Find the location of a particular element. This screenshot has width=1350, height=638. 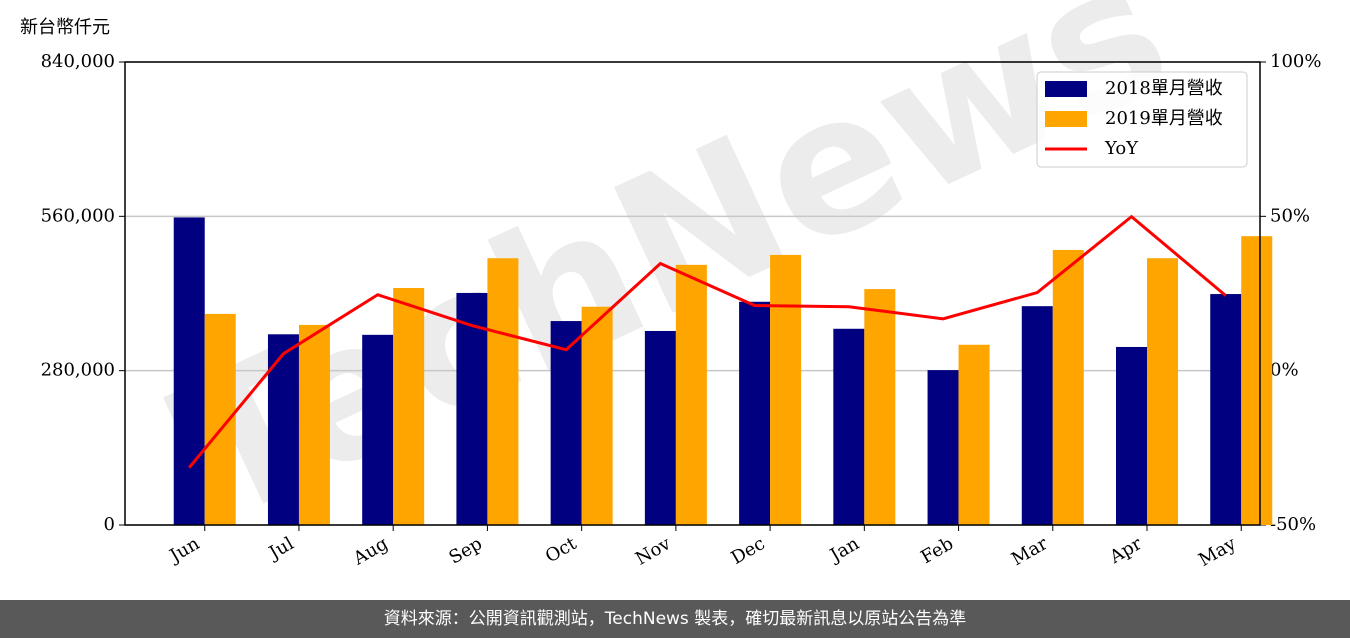

x-tick-label: May is located at coordinates (1217, 552).